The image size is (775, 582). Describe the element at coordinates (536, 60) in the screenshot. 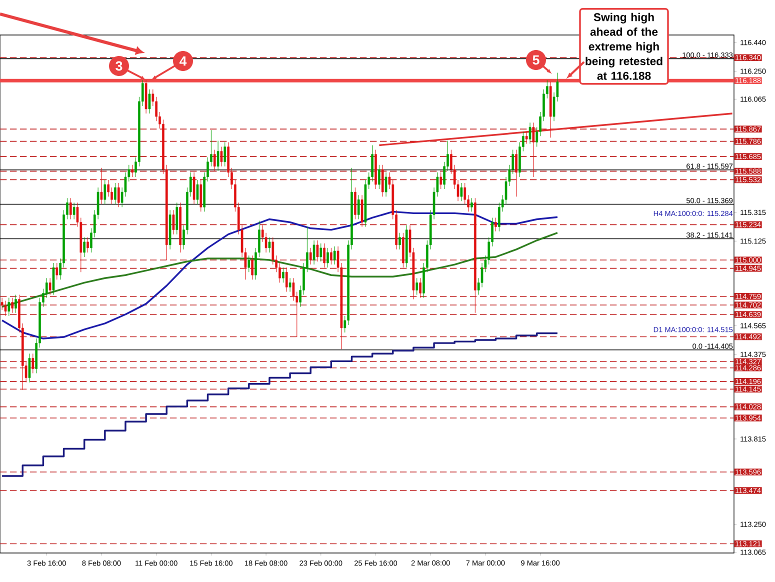

I see `annotation: 5` at that location.